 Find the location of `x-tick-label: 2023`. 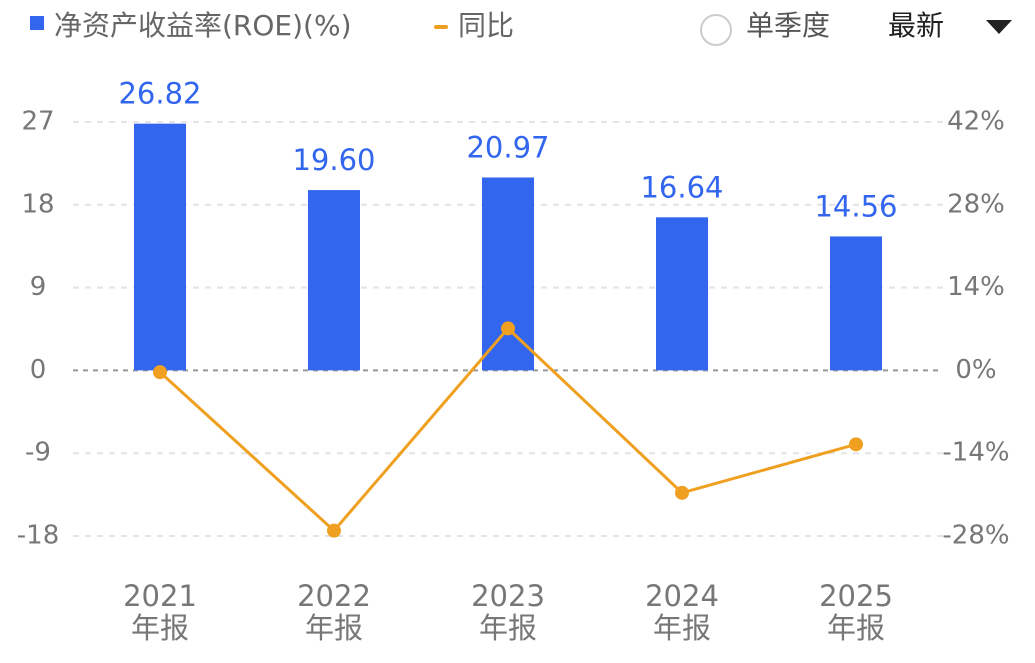

x-tick-label: 2023 is located at coordinates (508, 596).